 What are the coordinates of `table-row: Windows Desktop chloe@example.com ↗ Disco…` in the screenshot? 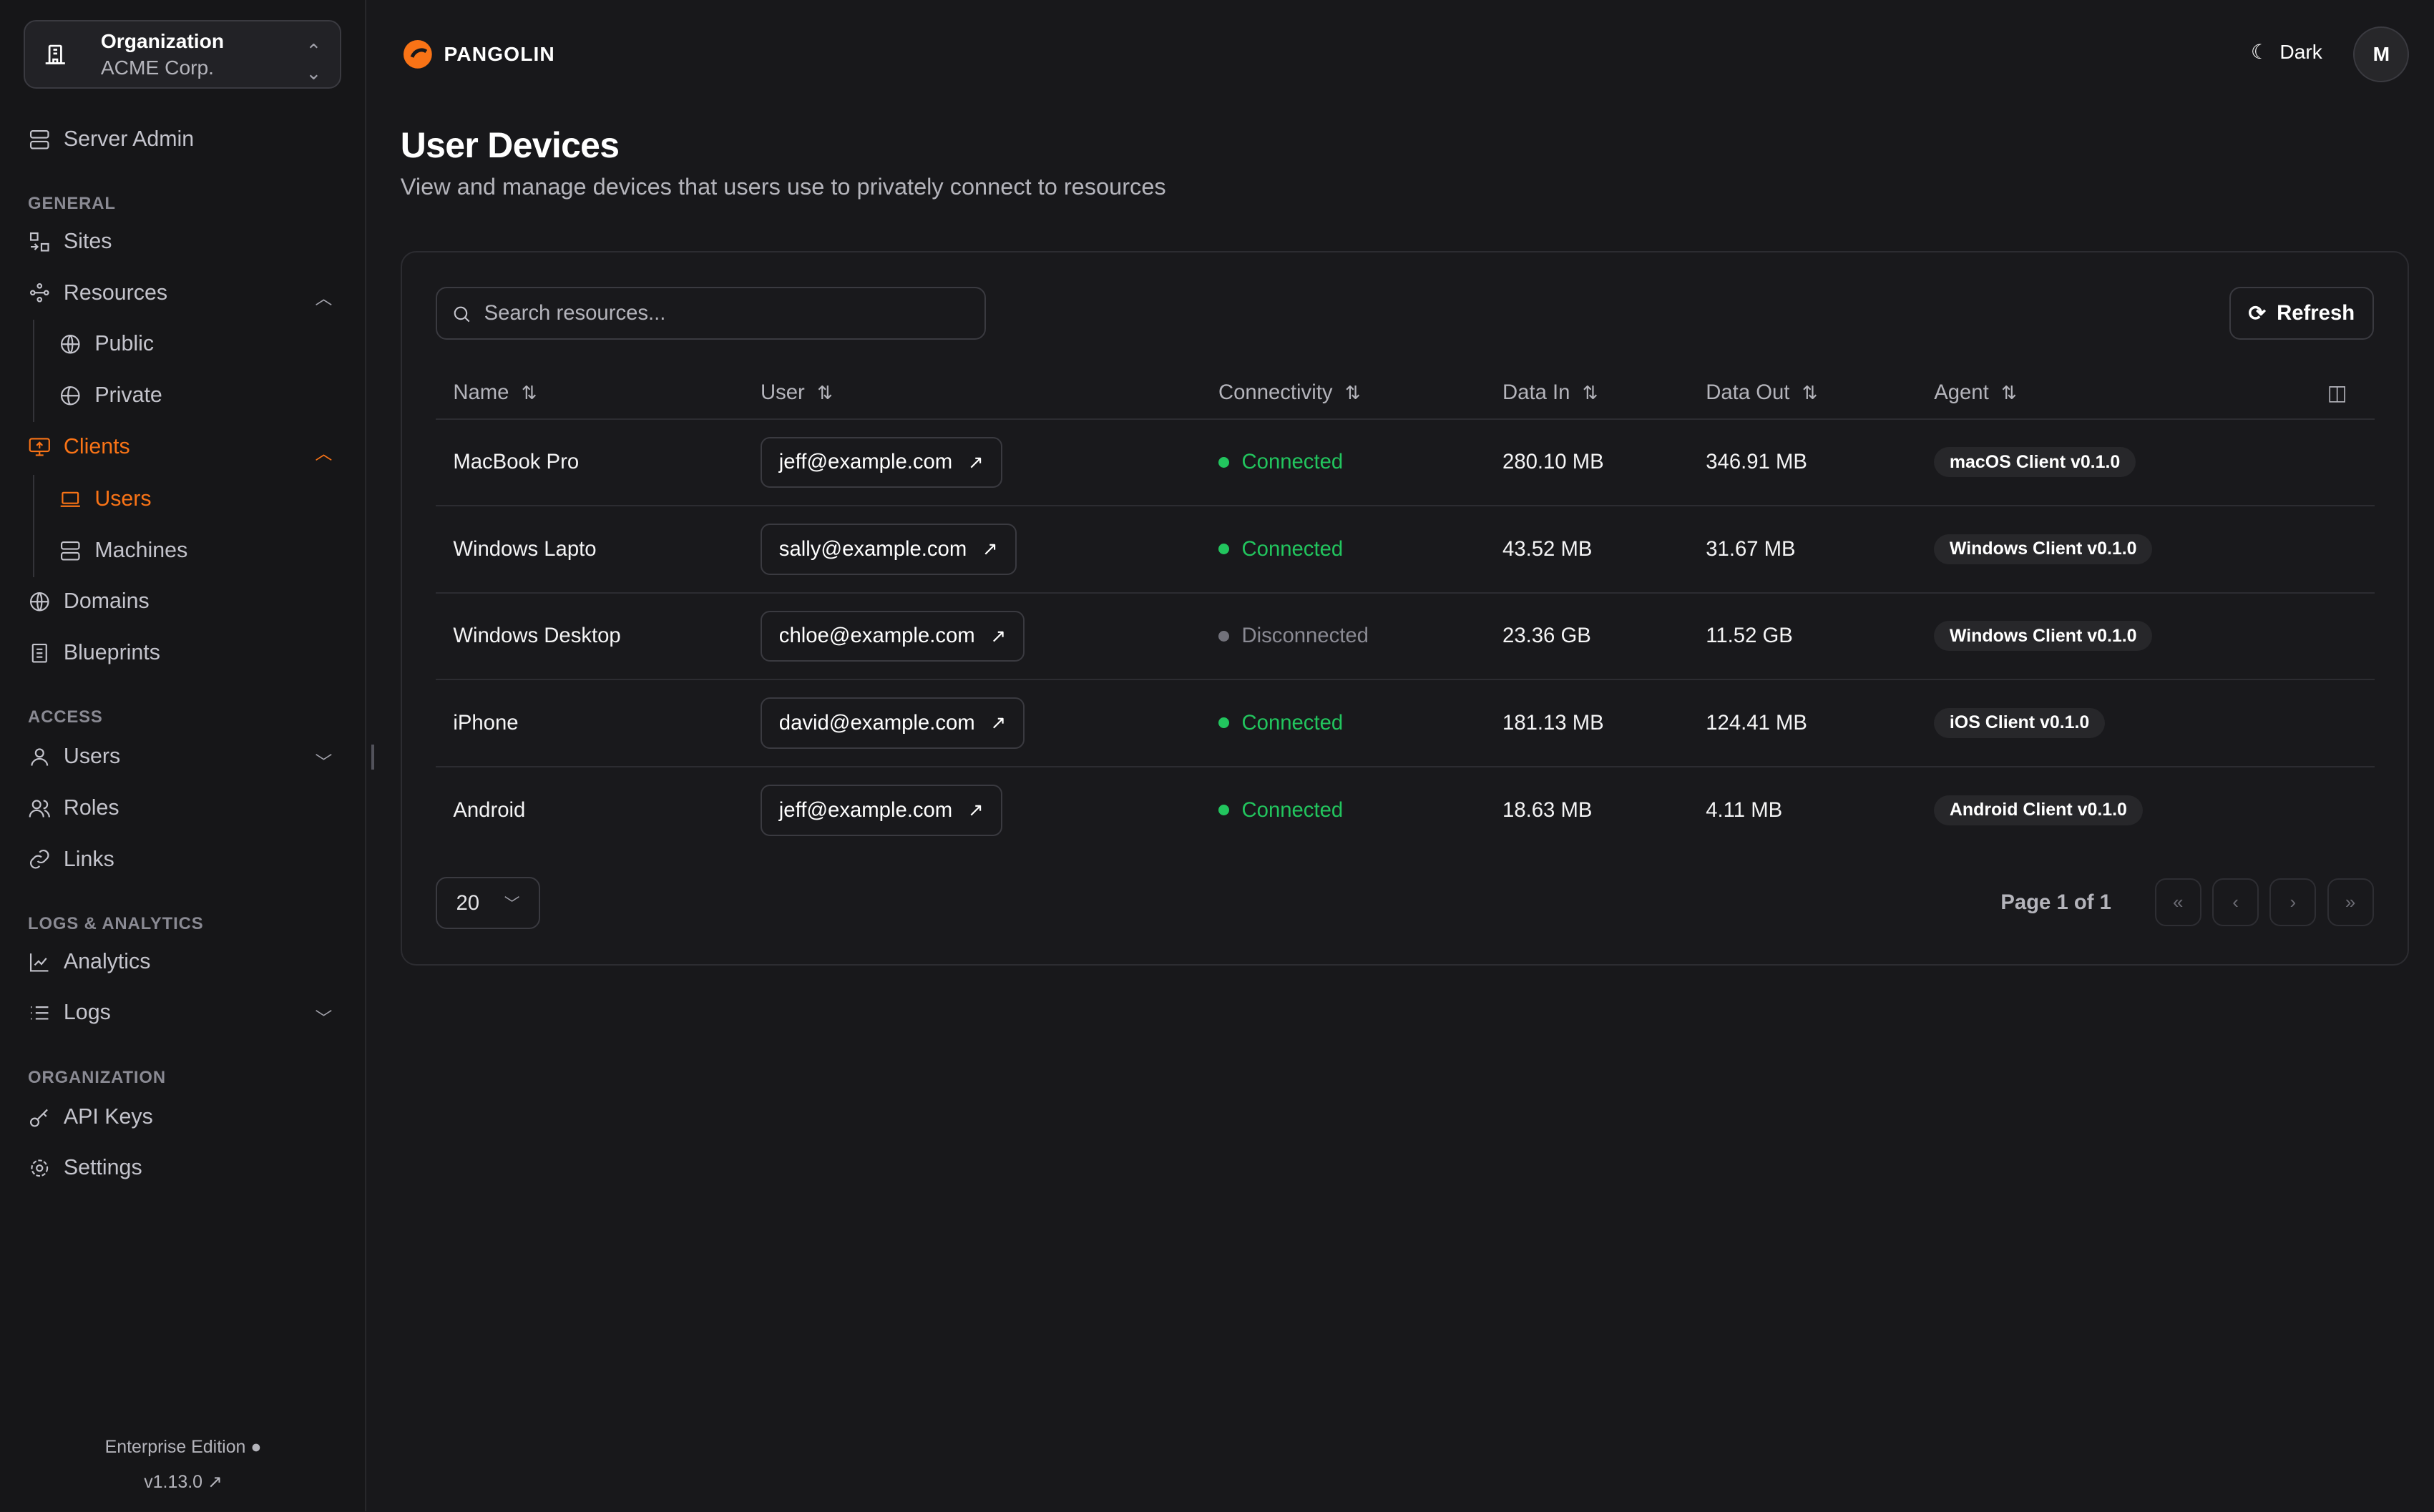 It's located at (1405, 636).